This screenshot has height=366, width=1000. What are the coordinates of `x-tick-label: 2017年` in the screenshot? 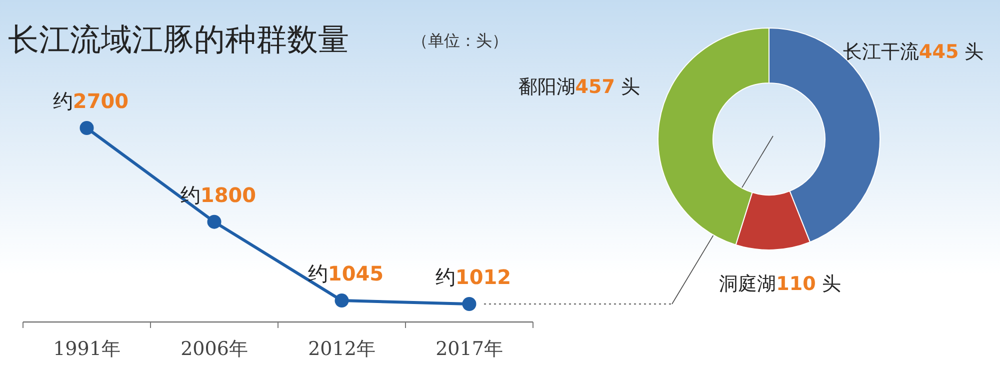 It's located at (469, 349).